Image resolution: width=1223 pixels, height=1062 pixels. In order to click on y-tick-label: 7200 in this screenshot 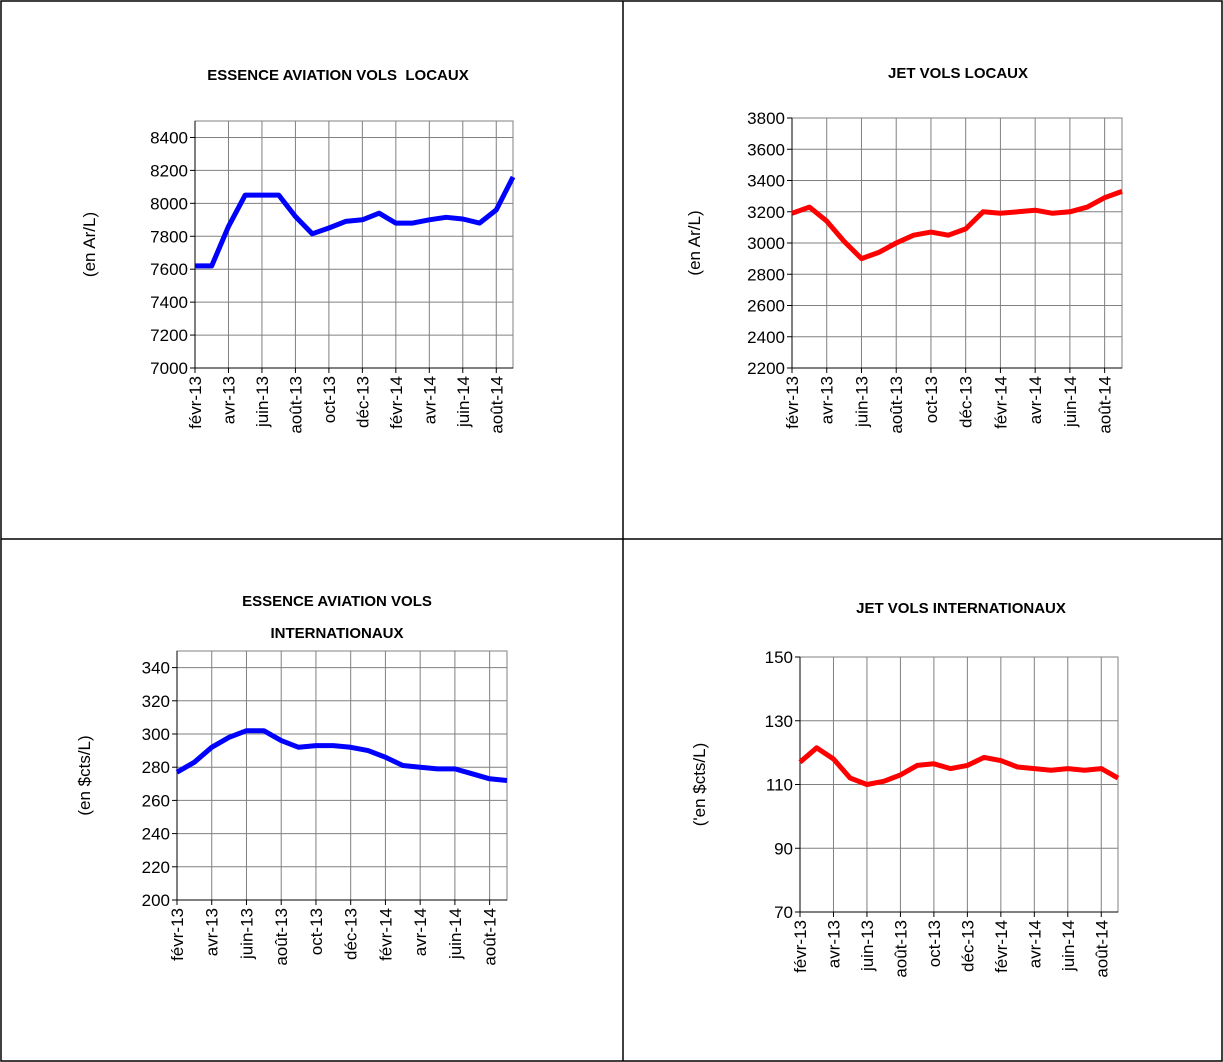, I will do `click(169, 335)`.